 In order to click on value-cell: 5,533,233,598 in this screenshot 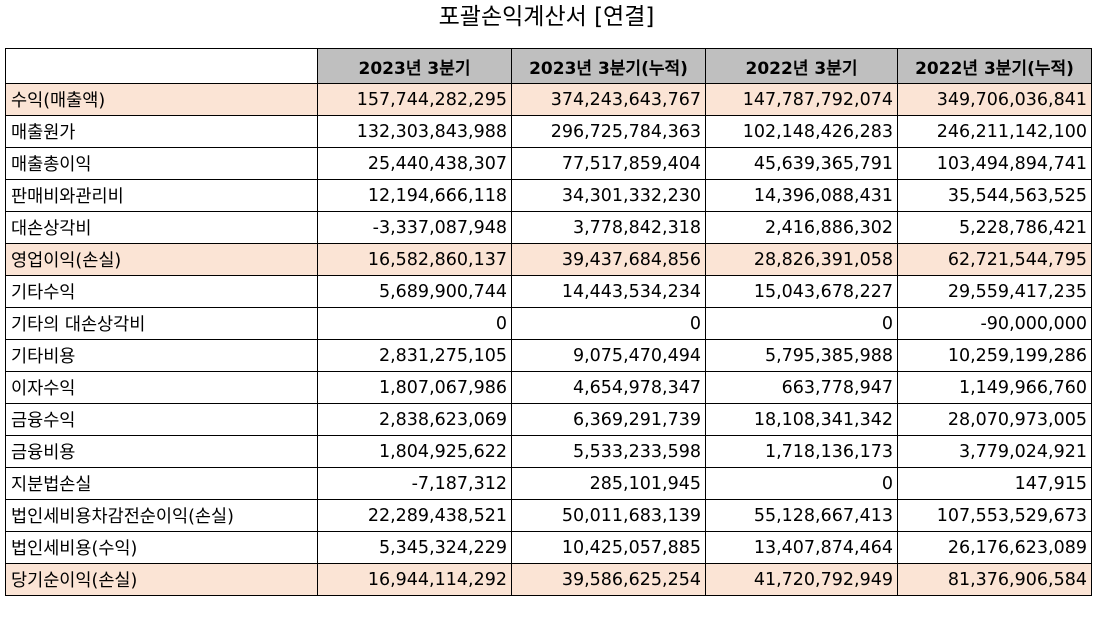, I will do `click(608, 451)`.